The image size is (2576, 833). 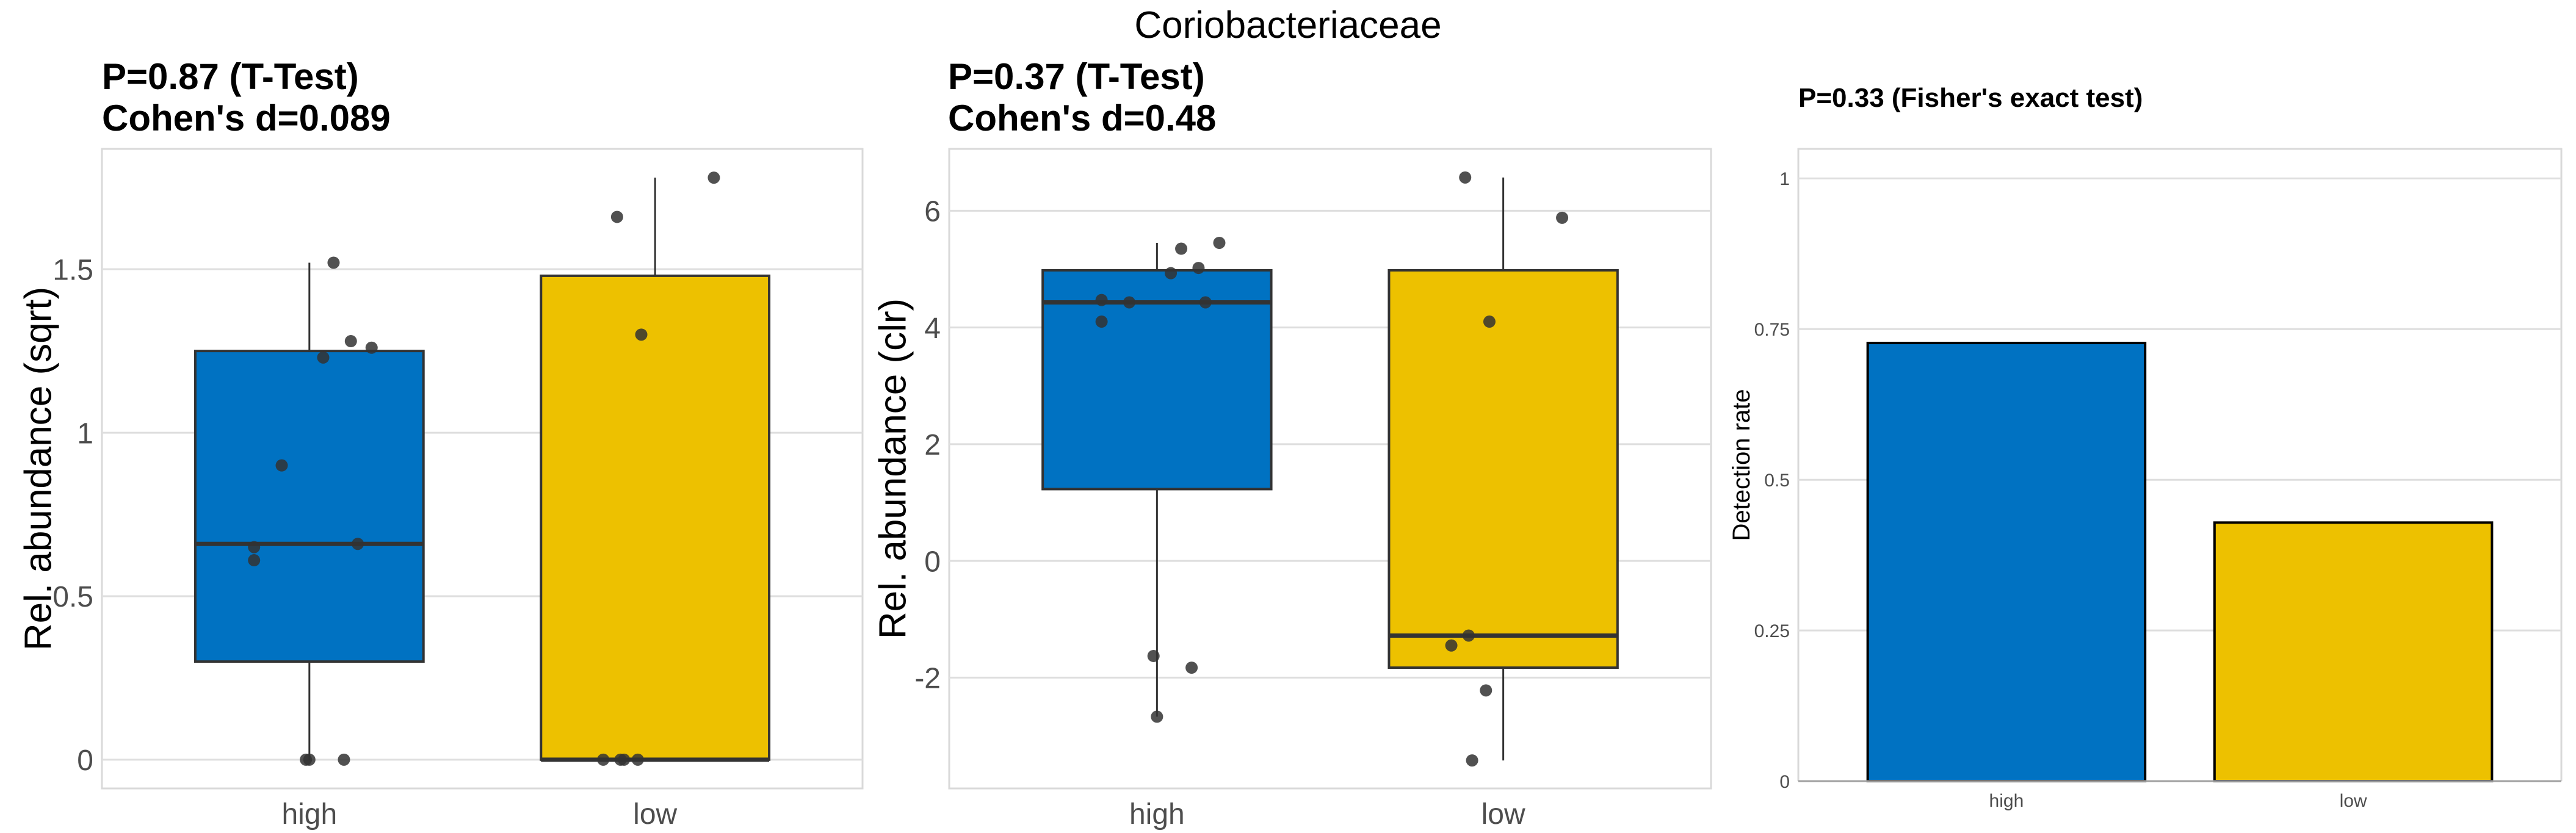 What do you see at coordinates (1741, 465) in the screenshot?
I see `y-axis-label: Detection rate` at bounding box center [1741, 465].